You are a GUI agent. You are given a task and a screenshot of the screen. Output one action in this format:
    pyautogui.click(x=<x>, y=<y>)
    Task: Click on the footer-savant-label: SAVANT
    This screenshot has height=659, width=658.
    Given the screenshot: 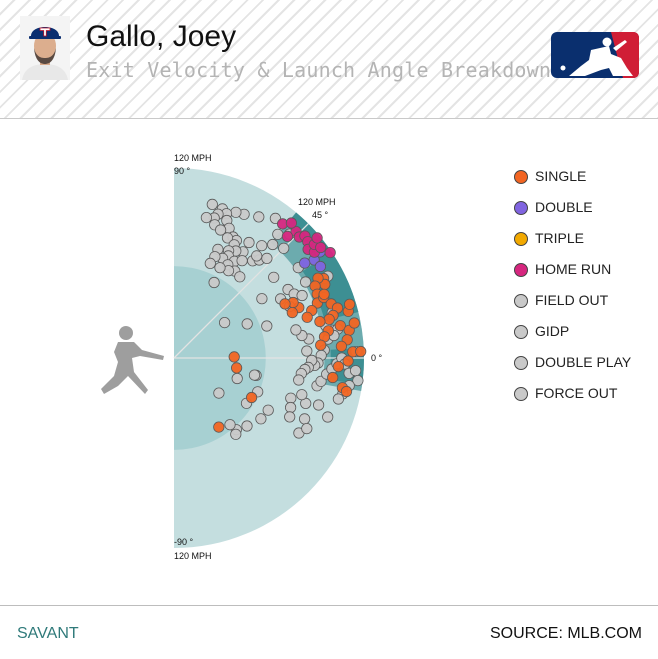 What is the action you would take?
    pyautogui.click(x=48, y=633)
    